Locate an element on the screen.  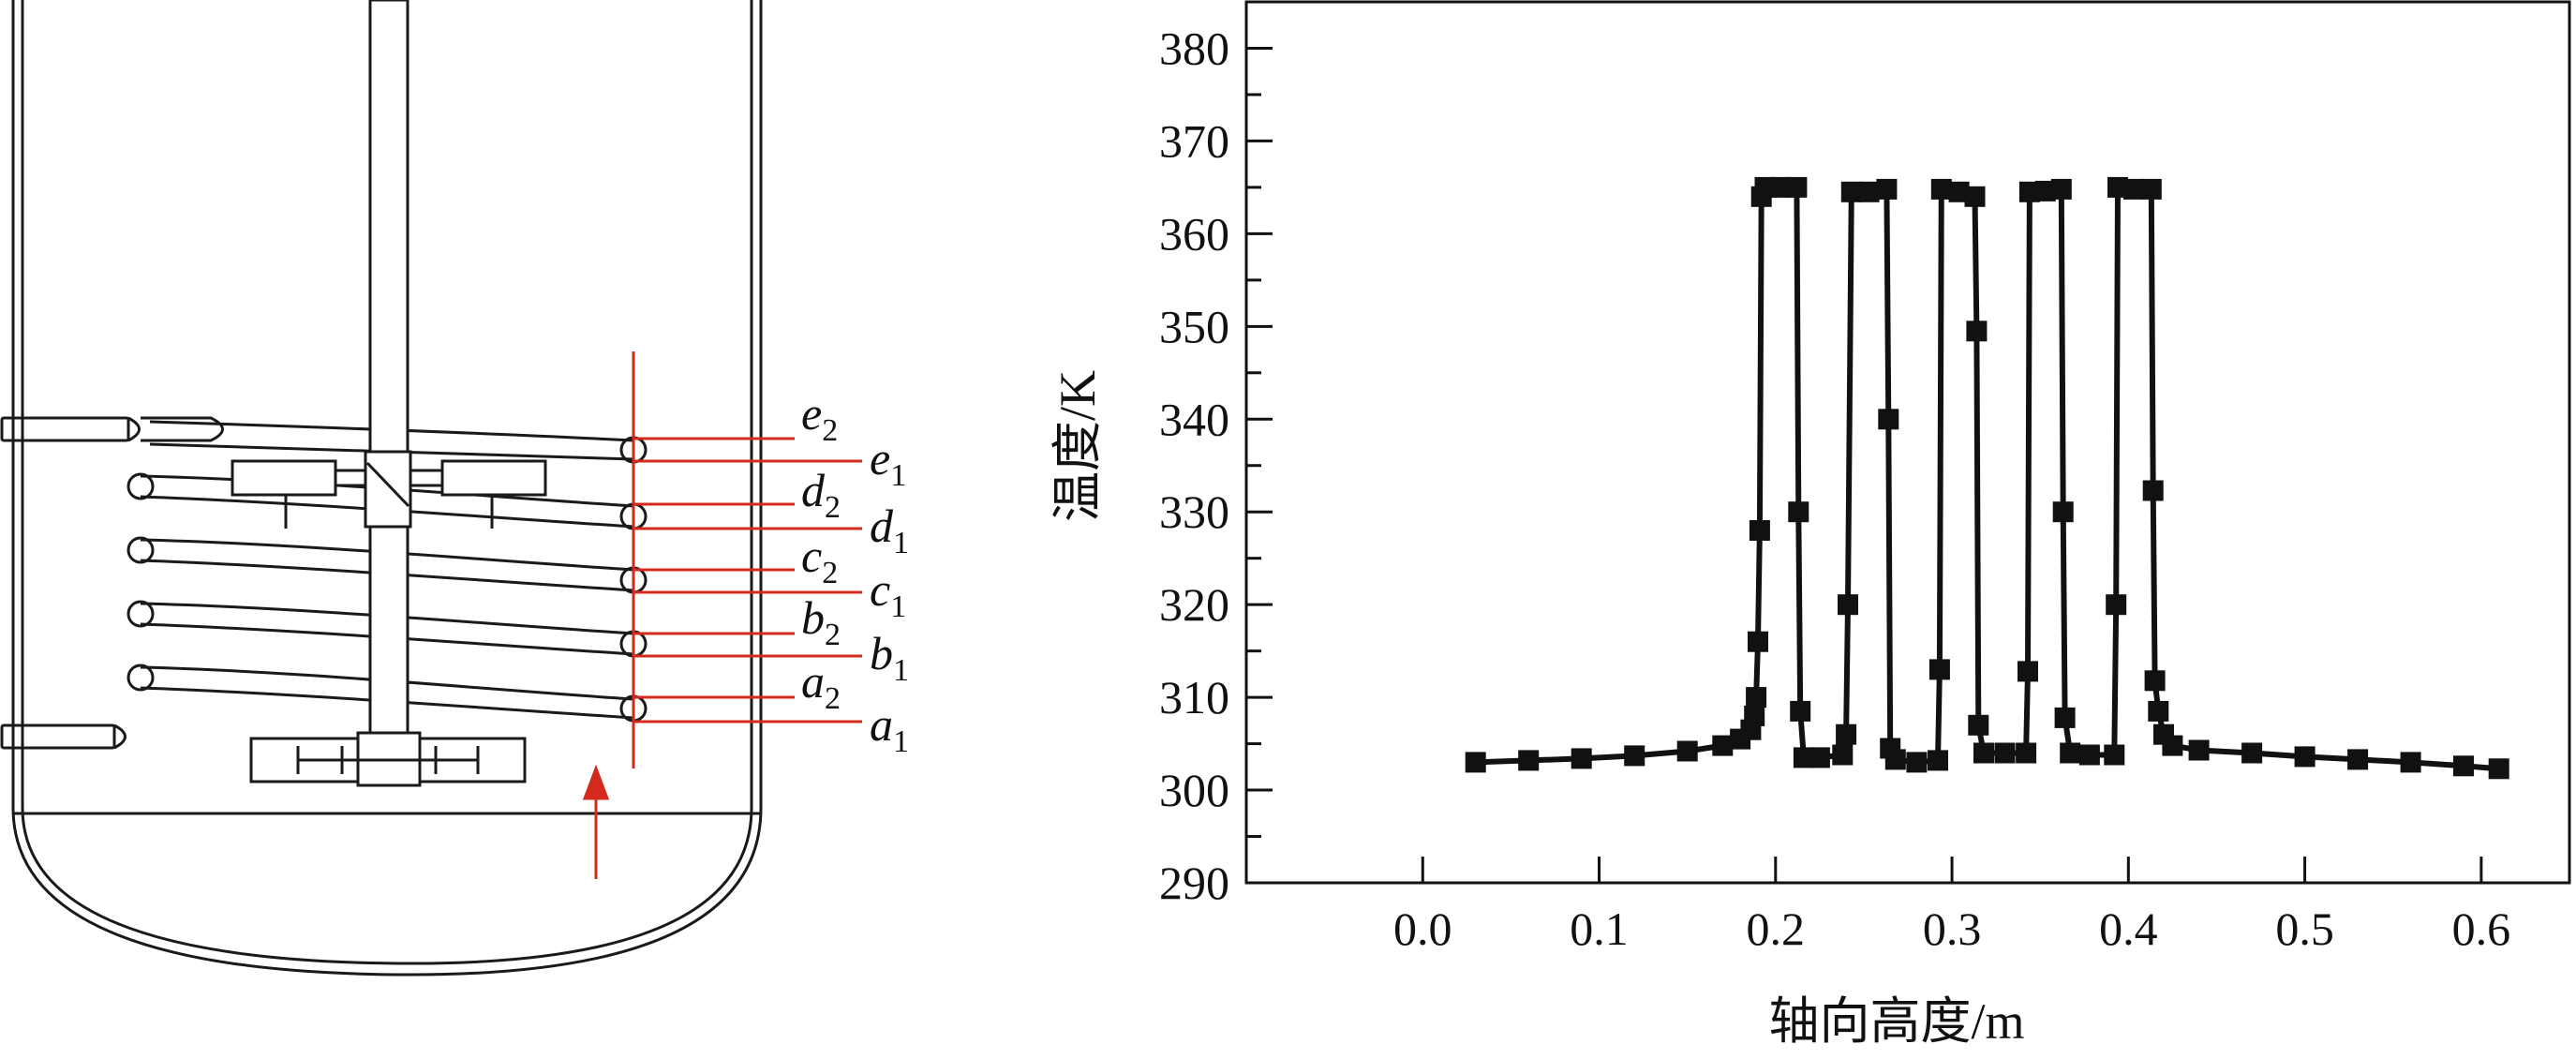
y-axis-title: 温度/K is located at coordinates (1078, 446).